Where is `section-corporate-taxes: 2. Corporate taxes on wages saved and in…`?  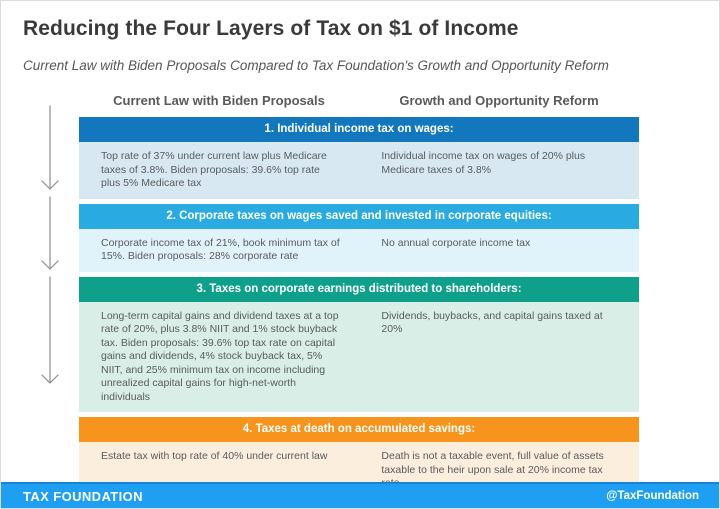
section-corporate-taxes: 2. Corporate taxes on wages saved and in… is located at coordinates (359, 237).